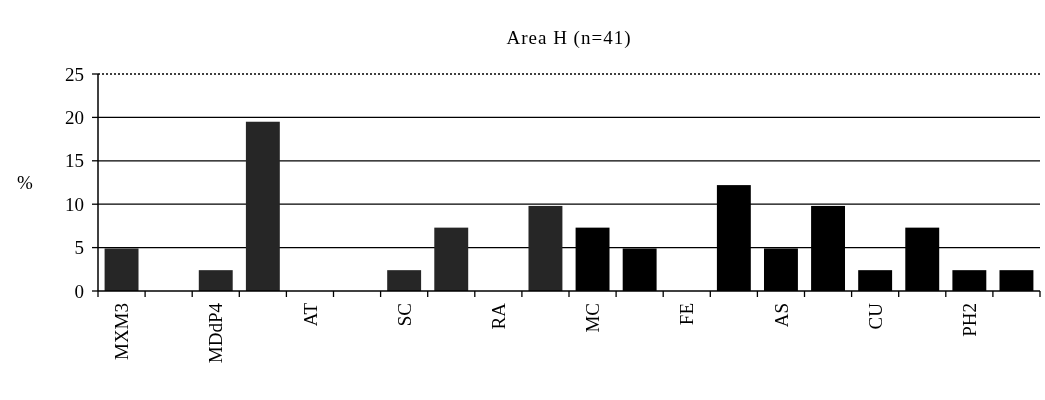  Describe the element at coordinates (404, 315) in the screenshot. I see `x-tick-label: SC` at that location.